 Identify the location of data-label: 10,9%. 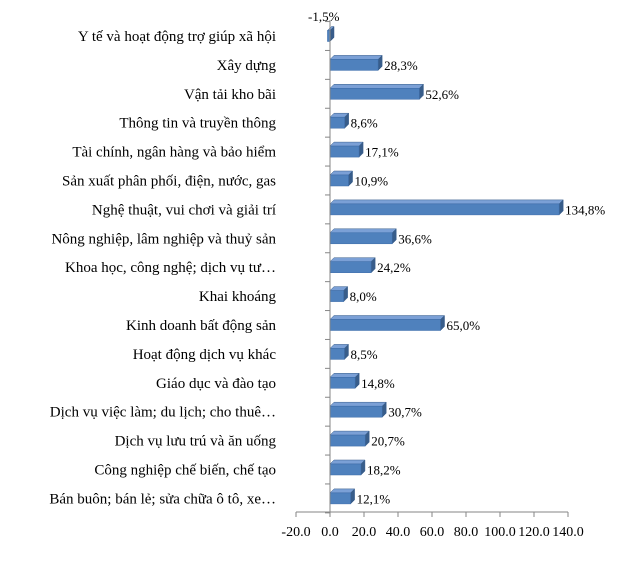
(372, 181).